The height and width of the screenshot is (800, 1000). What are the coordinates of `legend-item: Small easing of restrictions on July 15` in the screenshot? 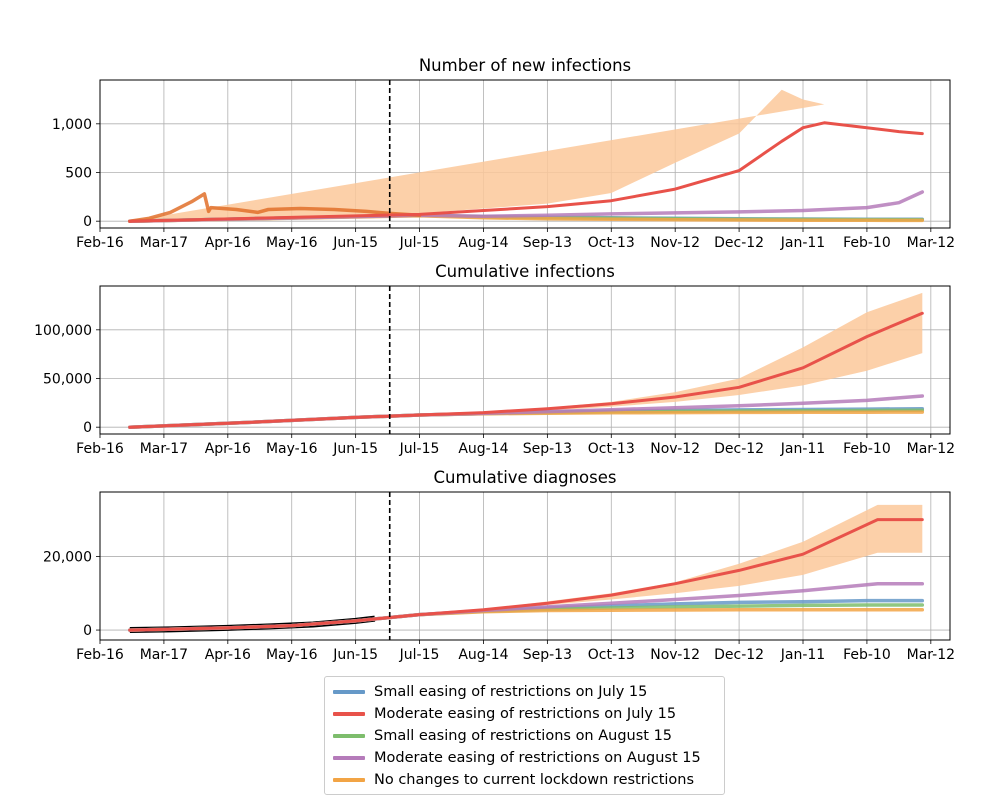 It's located at (490, 692).